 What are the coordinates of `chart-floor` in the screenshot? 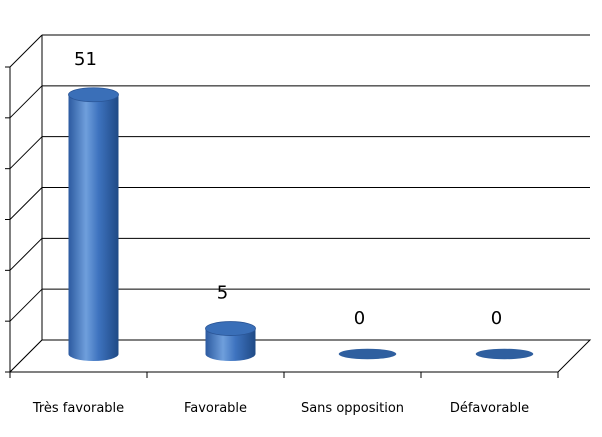 It's located at (300, 356).